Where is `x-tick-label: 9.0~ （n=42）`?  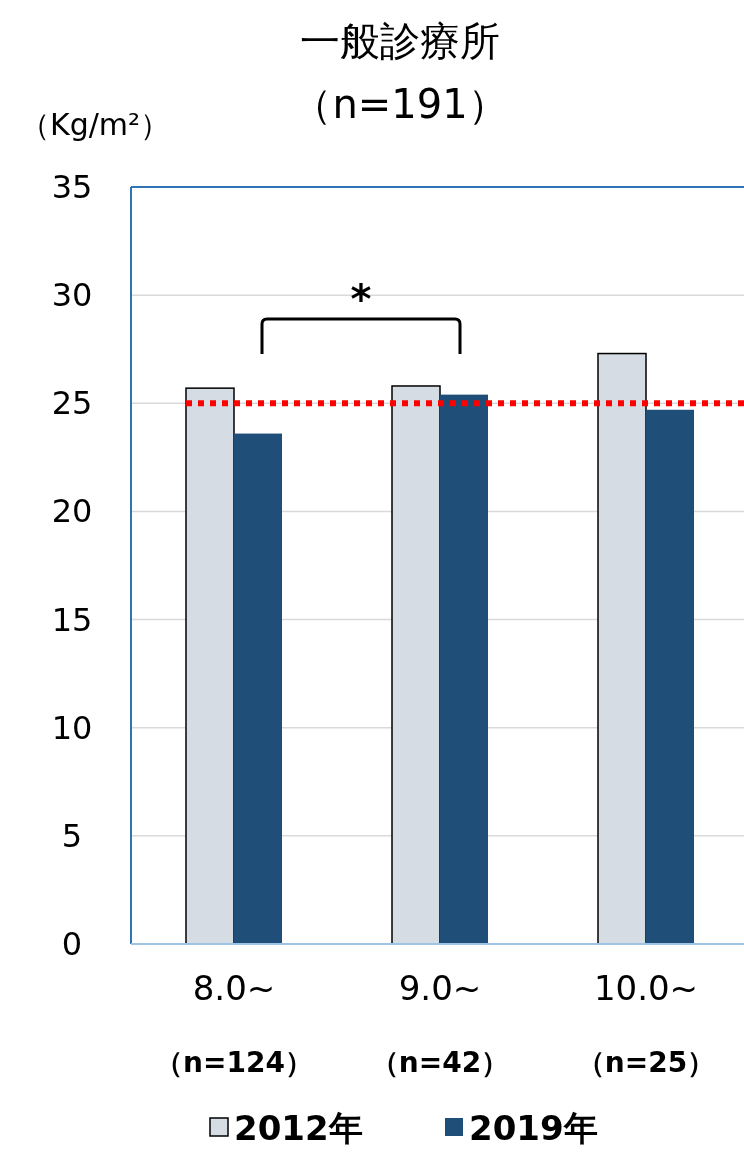
x-tick-label: 9.0~ （n=42） is located at coordinates (440, 1023).